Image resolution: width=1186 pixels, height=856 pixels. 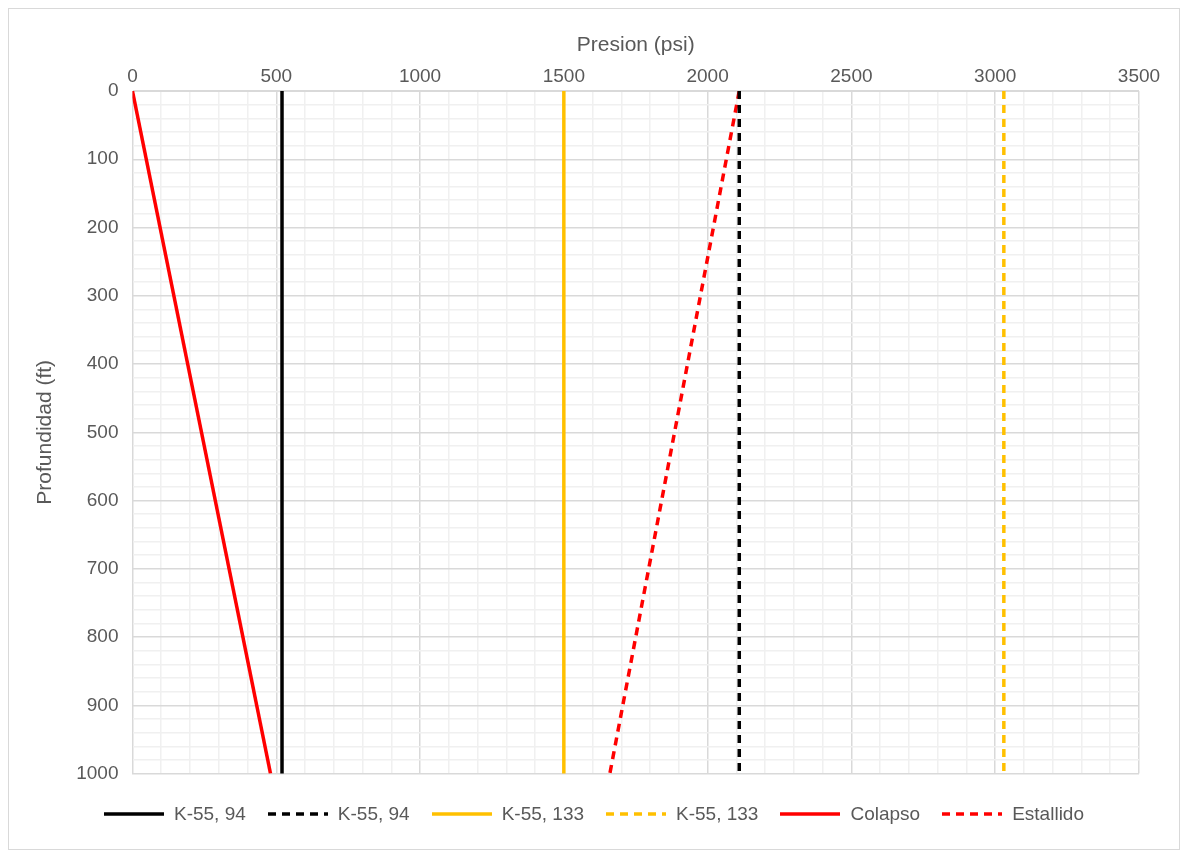 What do you see at coordinates (635, 44) in the screenshot?
I see `x-axis-title: Presion (psi)` at bounding box center [635, 44].